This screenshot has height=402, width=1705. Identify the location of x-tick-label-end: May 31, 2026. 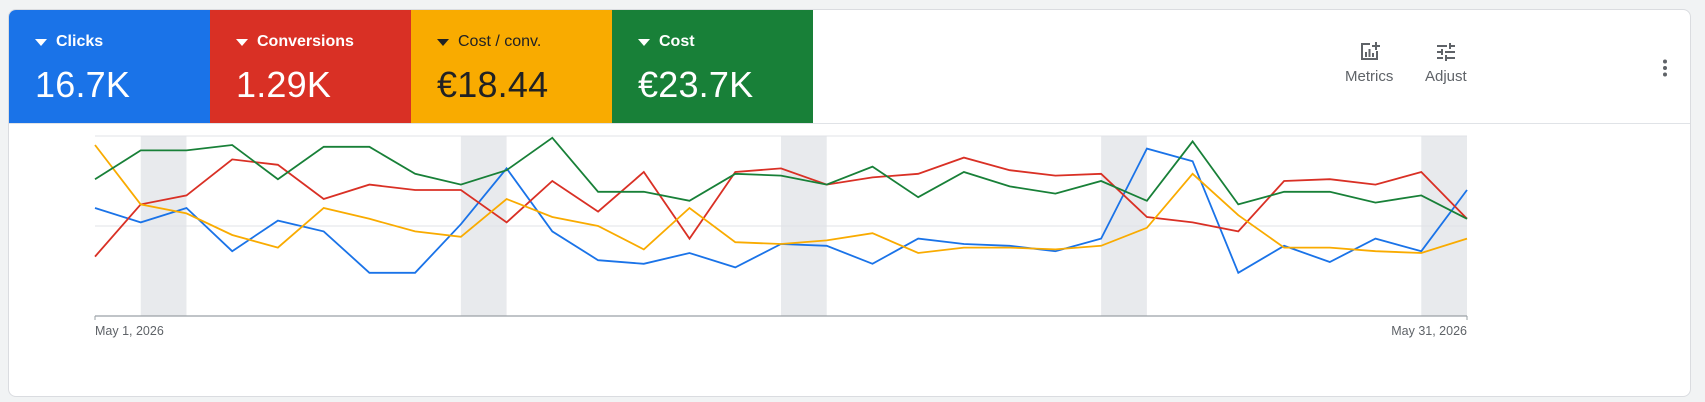
(1429, 331).